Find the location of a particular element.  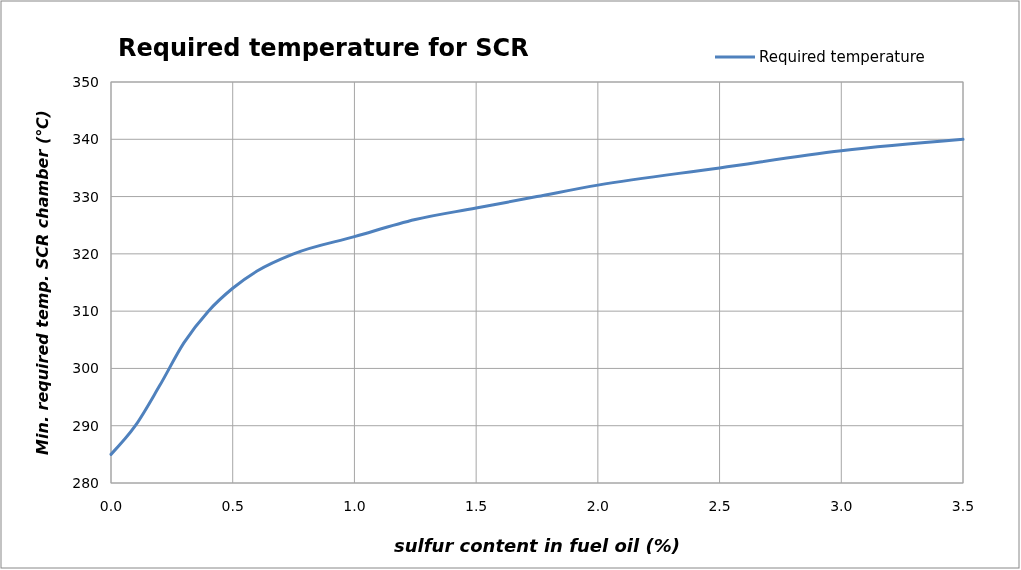

y-tick-label: 310 is located at coordinates (85, 311).